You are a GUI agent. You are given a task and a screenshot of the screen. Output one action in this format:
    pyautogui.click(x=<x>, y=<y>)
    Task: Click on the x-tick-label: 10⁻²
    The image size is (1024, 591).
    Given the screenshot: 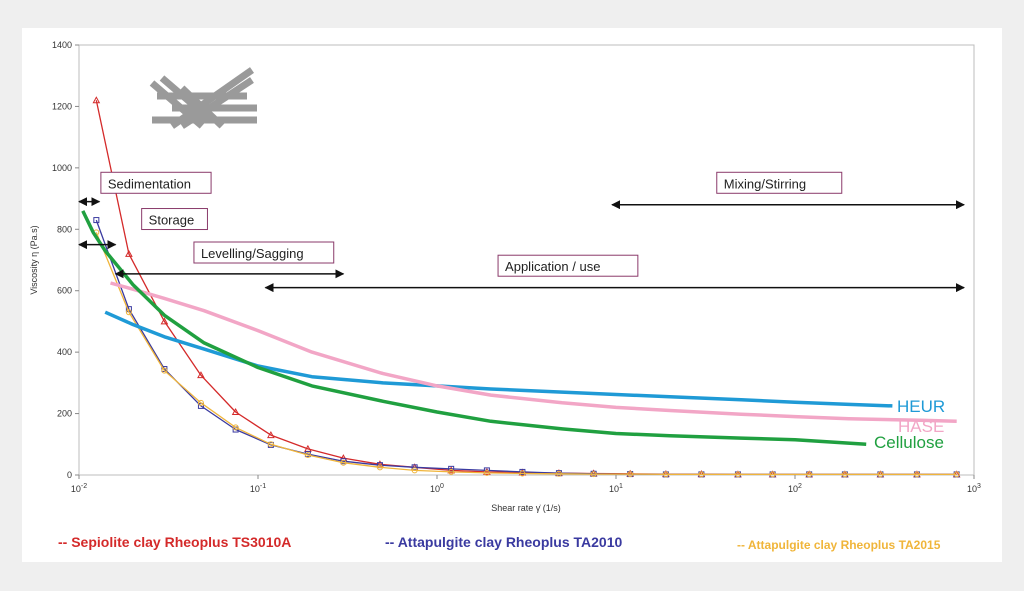 What is the action you would take?
    pyautogui.click(x=79, y=488)
    